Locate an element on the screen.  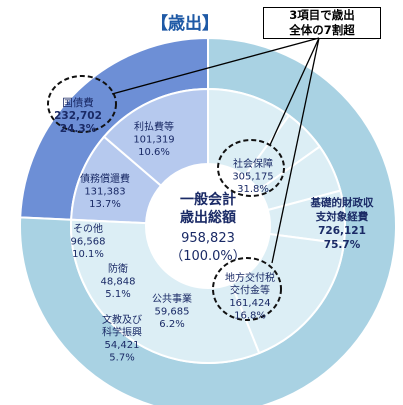
label-education-science-percent: 5.7% is located at coordinates (121, 358).